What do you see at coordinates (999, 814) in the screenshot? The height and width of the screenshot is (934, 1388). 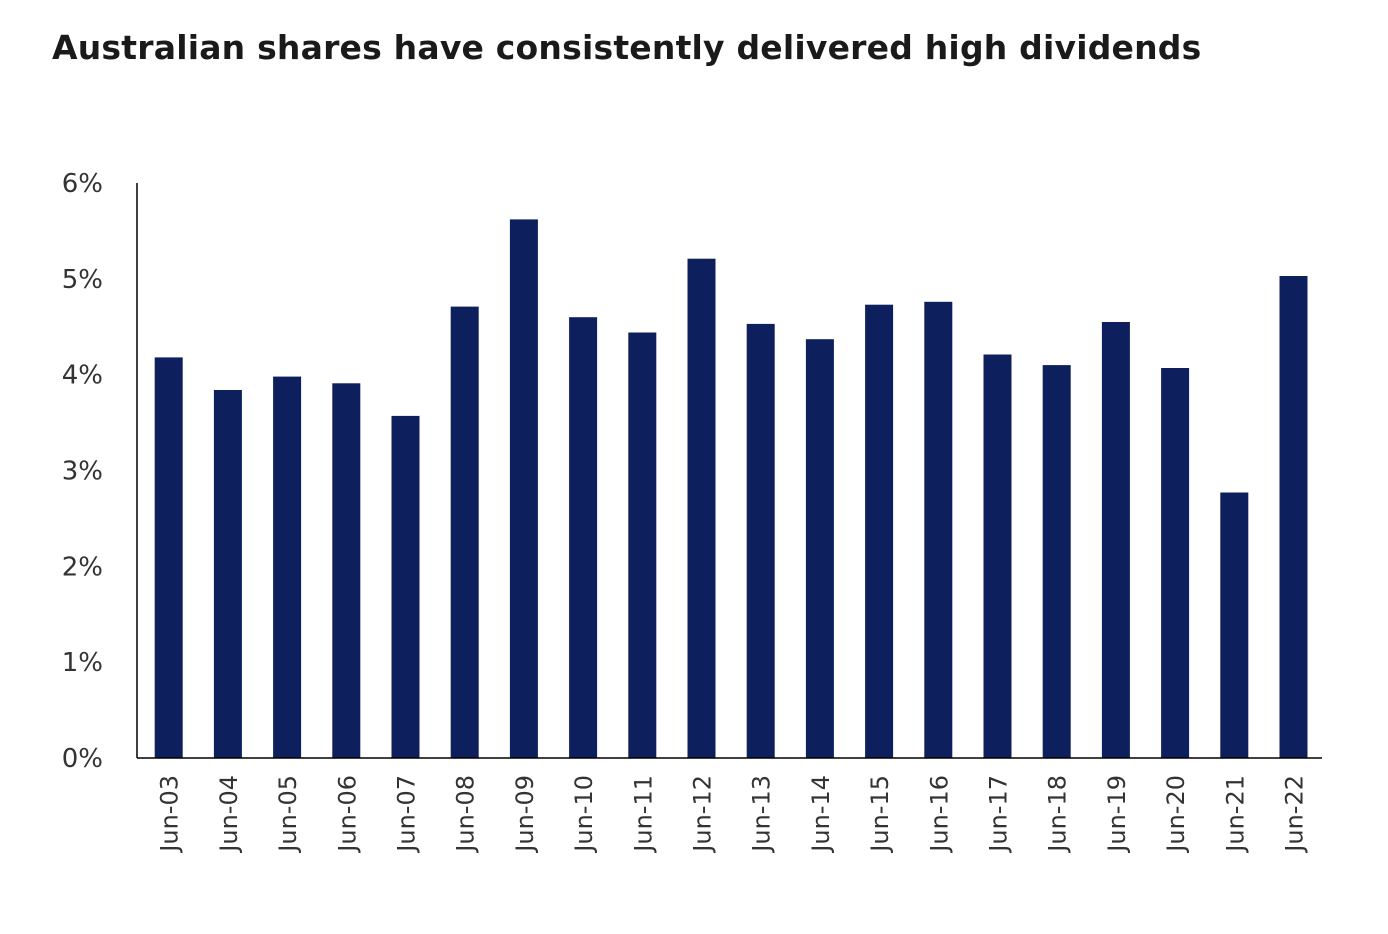 I see `x-tick-label: Jun-17` at bounding box center [999, 814].